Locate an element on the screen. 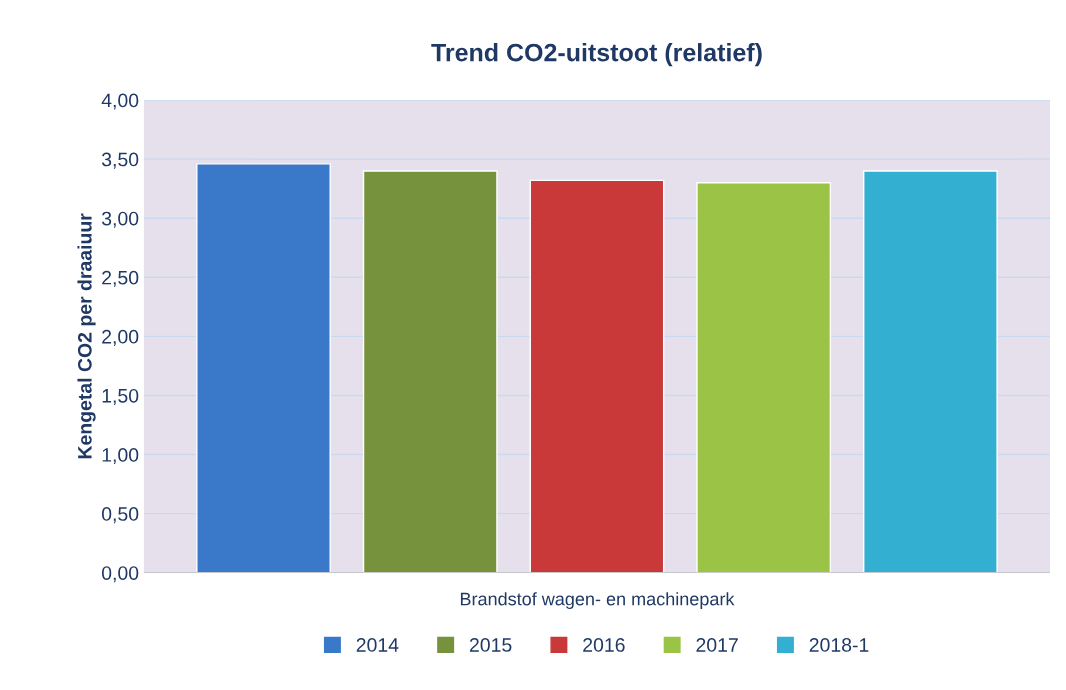 This screenshot has height=690, width=1066. legend-label: 2015 is located at coordinates (490, 645).